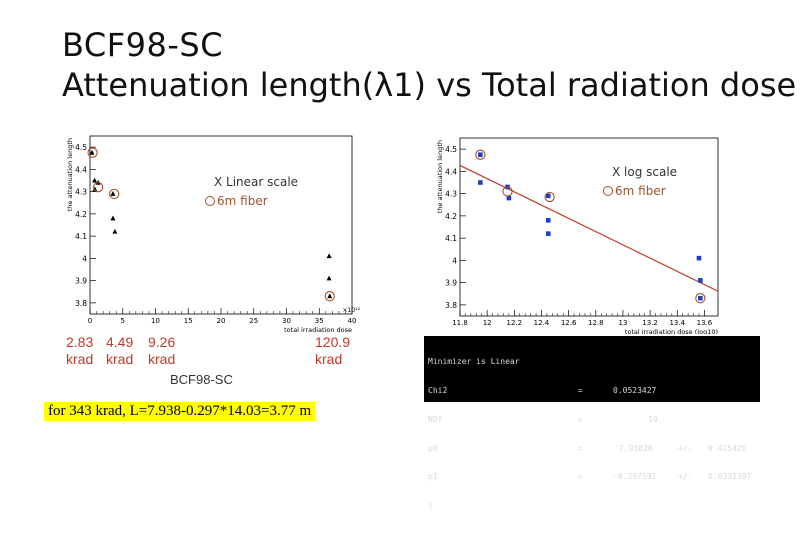 Image resolution: width=800 pixels, height=539 pixels. What do you see at coordinates (671, 331) in the screenshot?
I see `x-axis-label: total irradiation dose (log10)` at bounding box center [671, 331].